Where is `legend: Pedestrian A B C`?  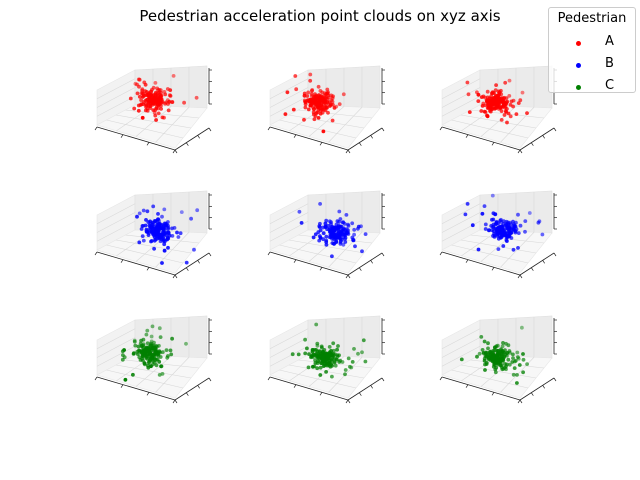 legend: Pedestrian A B C is located at coordinates (592, 50).